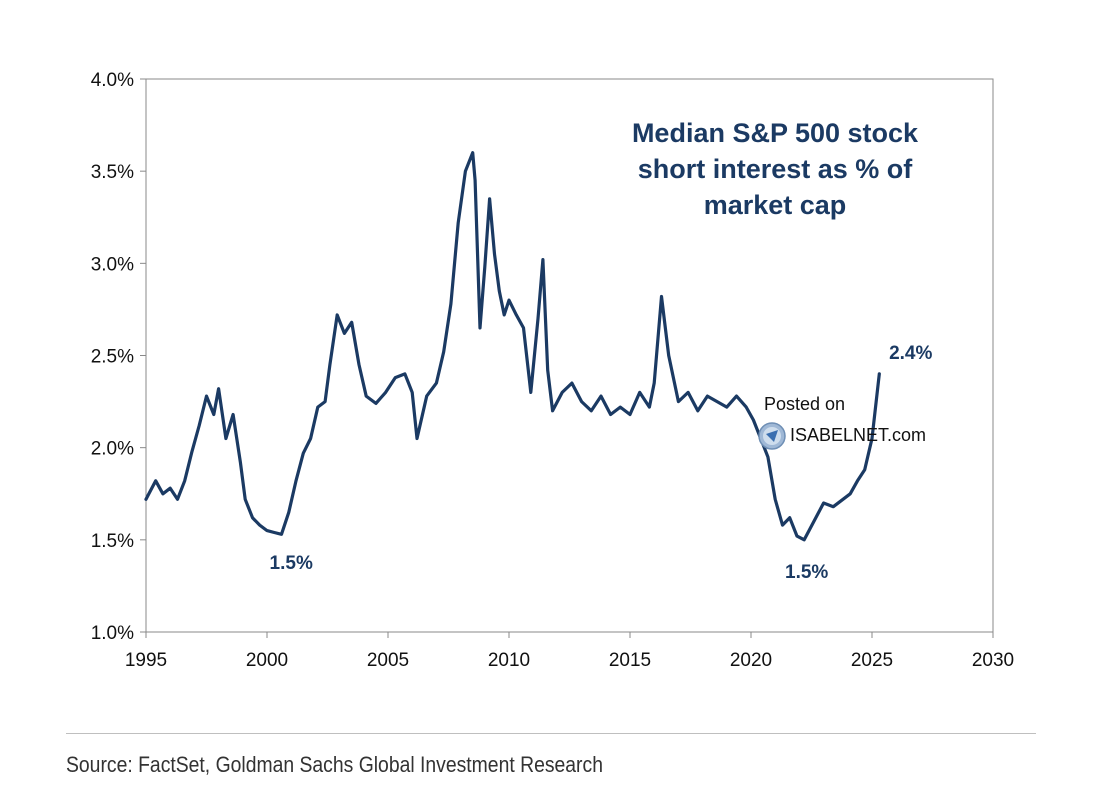  I want to click on x-tick-label-1: 2000, so click(267, 660).